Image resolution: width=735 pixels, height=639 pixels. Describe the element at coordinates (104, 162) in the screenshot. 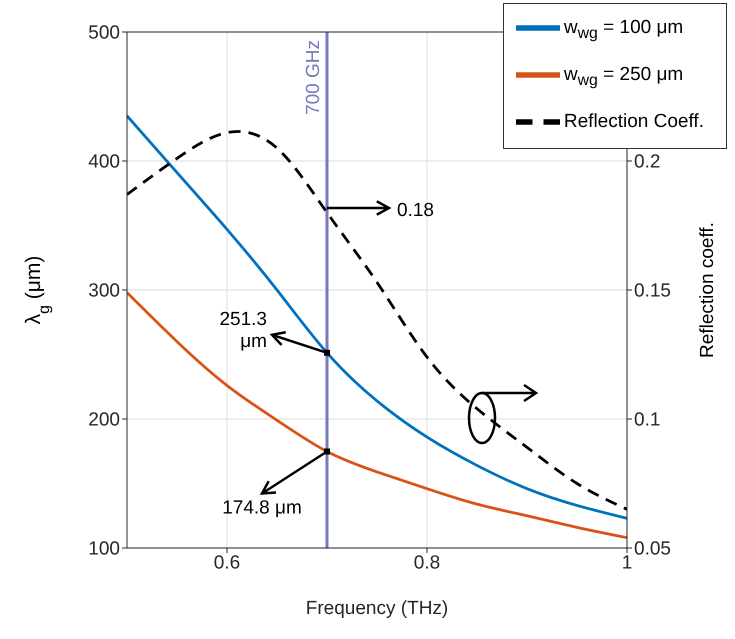

I see `y-tick-label: 400` at that location.